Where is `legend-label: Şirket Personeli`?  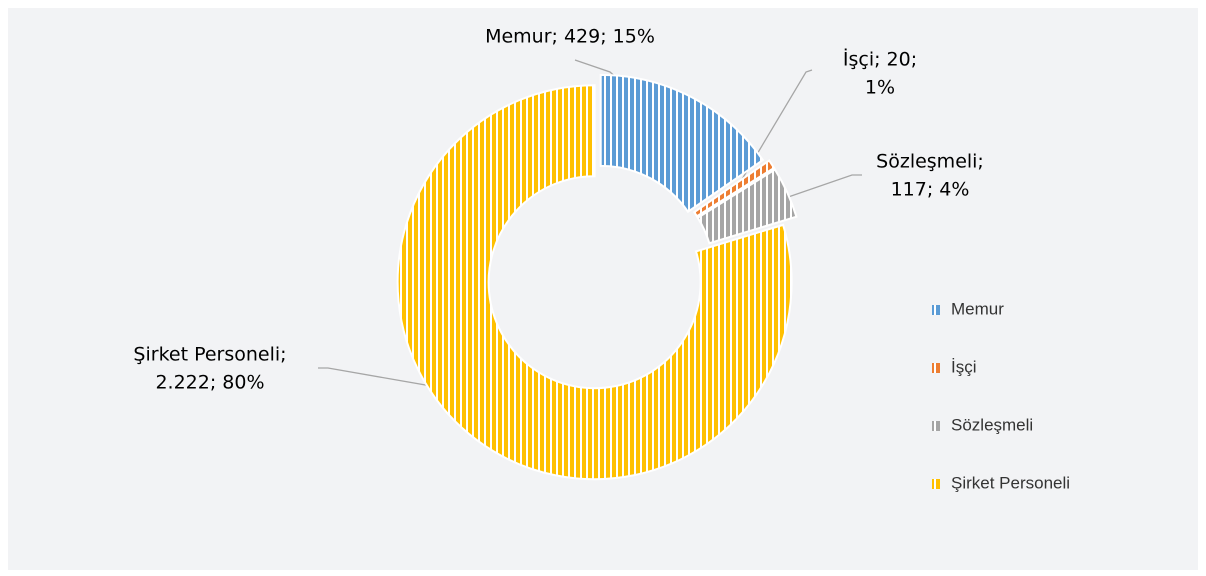 legend-label: Şirket Personeli is located at coordinates (1010, 482).